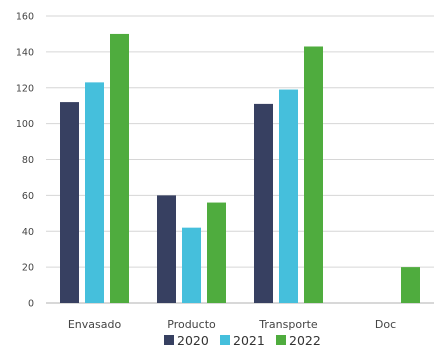 The width and height of the screenshot is (436, 352). I want to click on legend-swatch-2021, so click(225, 340).